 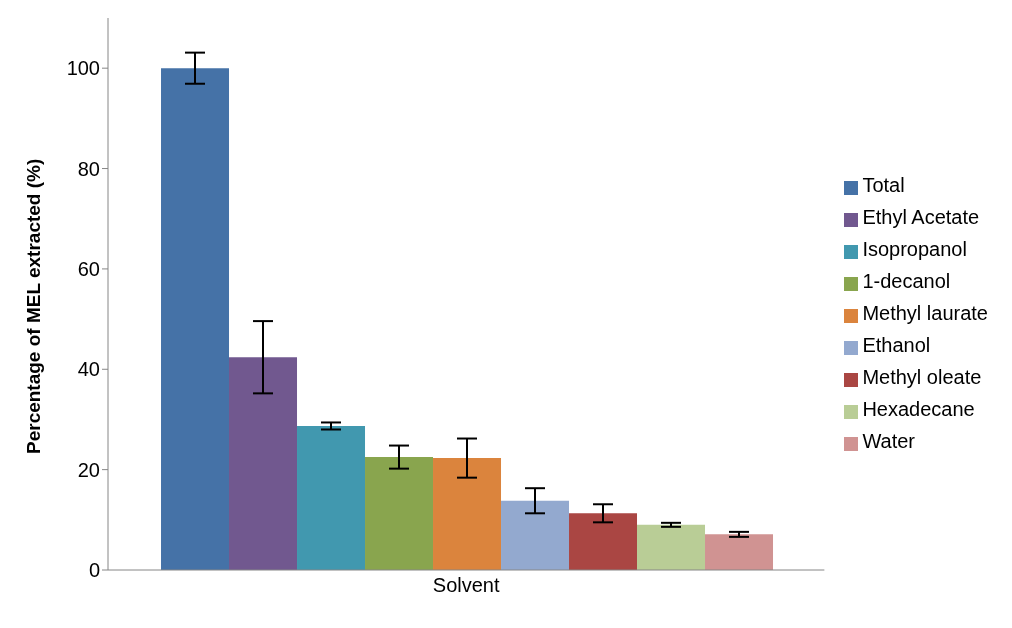 I want to click on y-tick-label: 80, so click(x=88, y=168).